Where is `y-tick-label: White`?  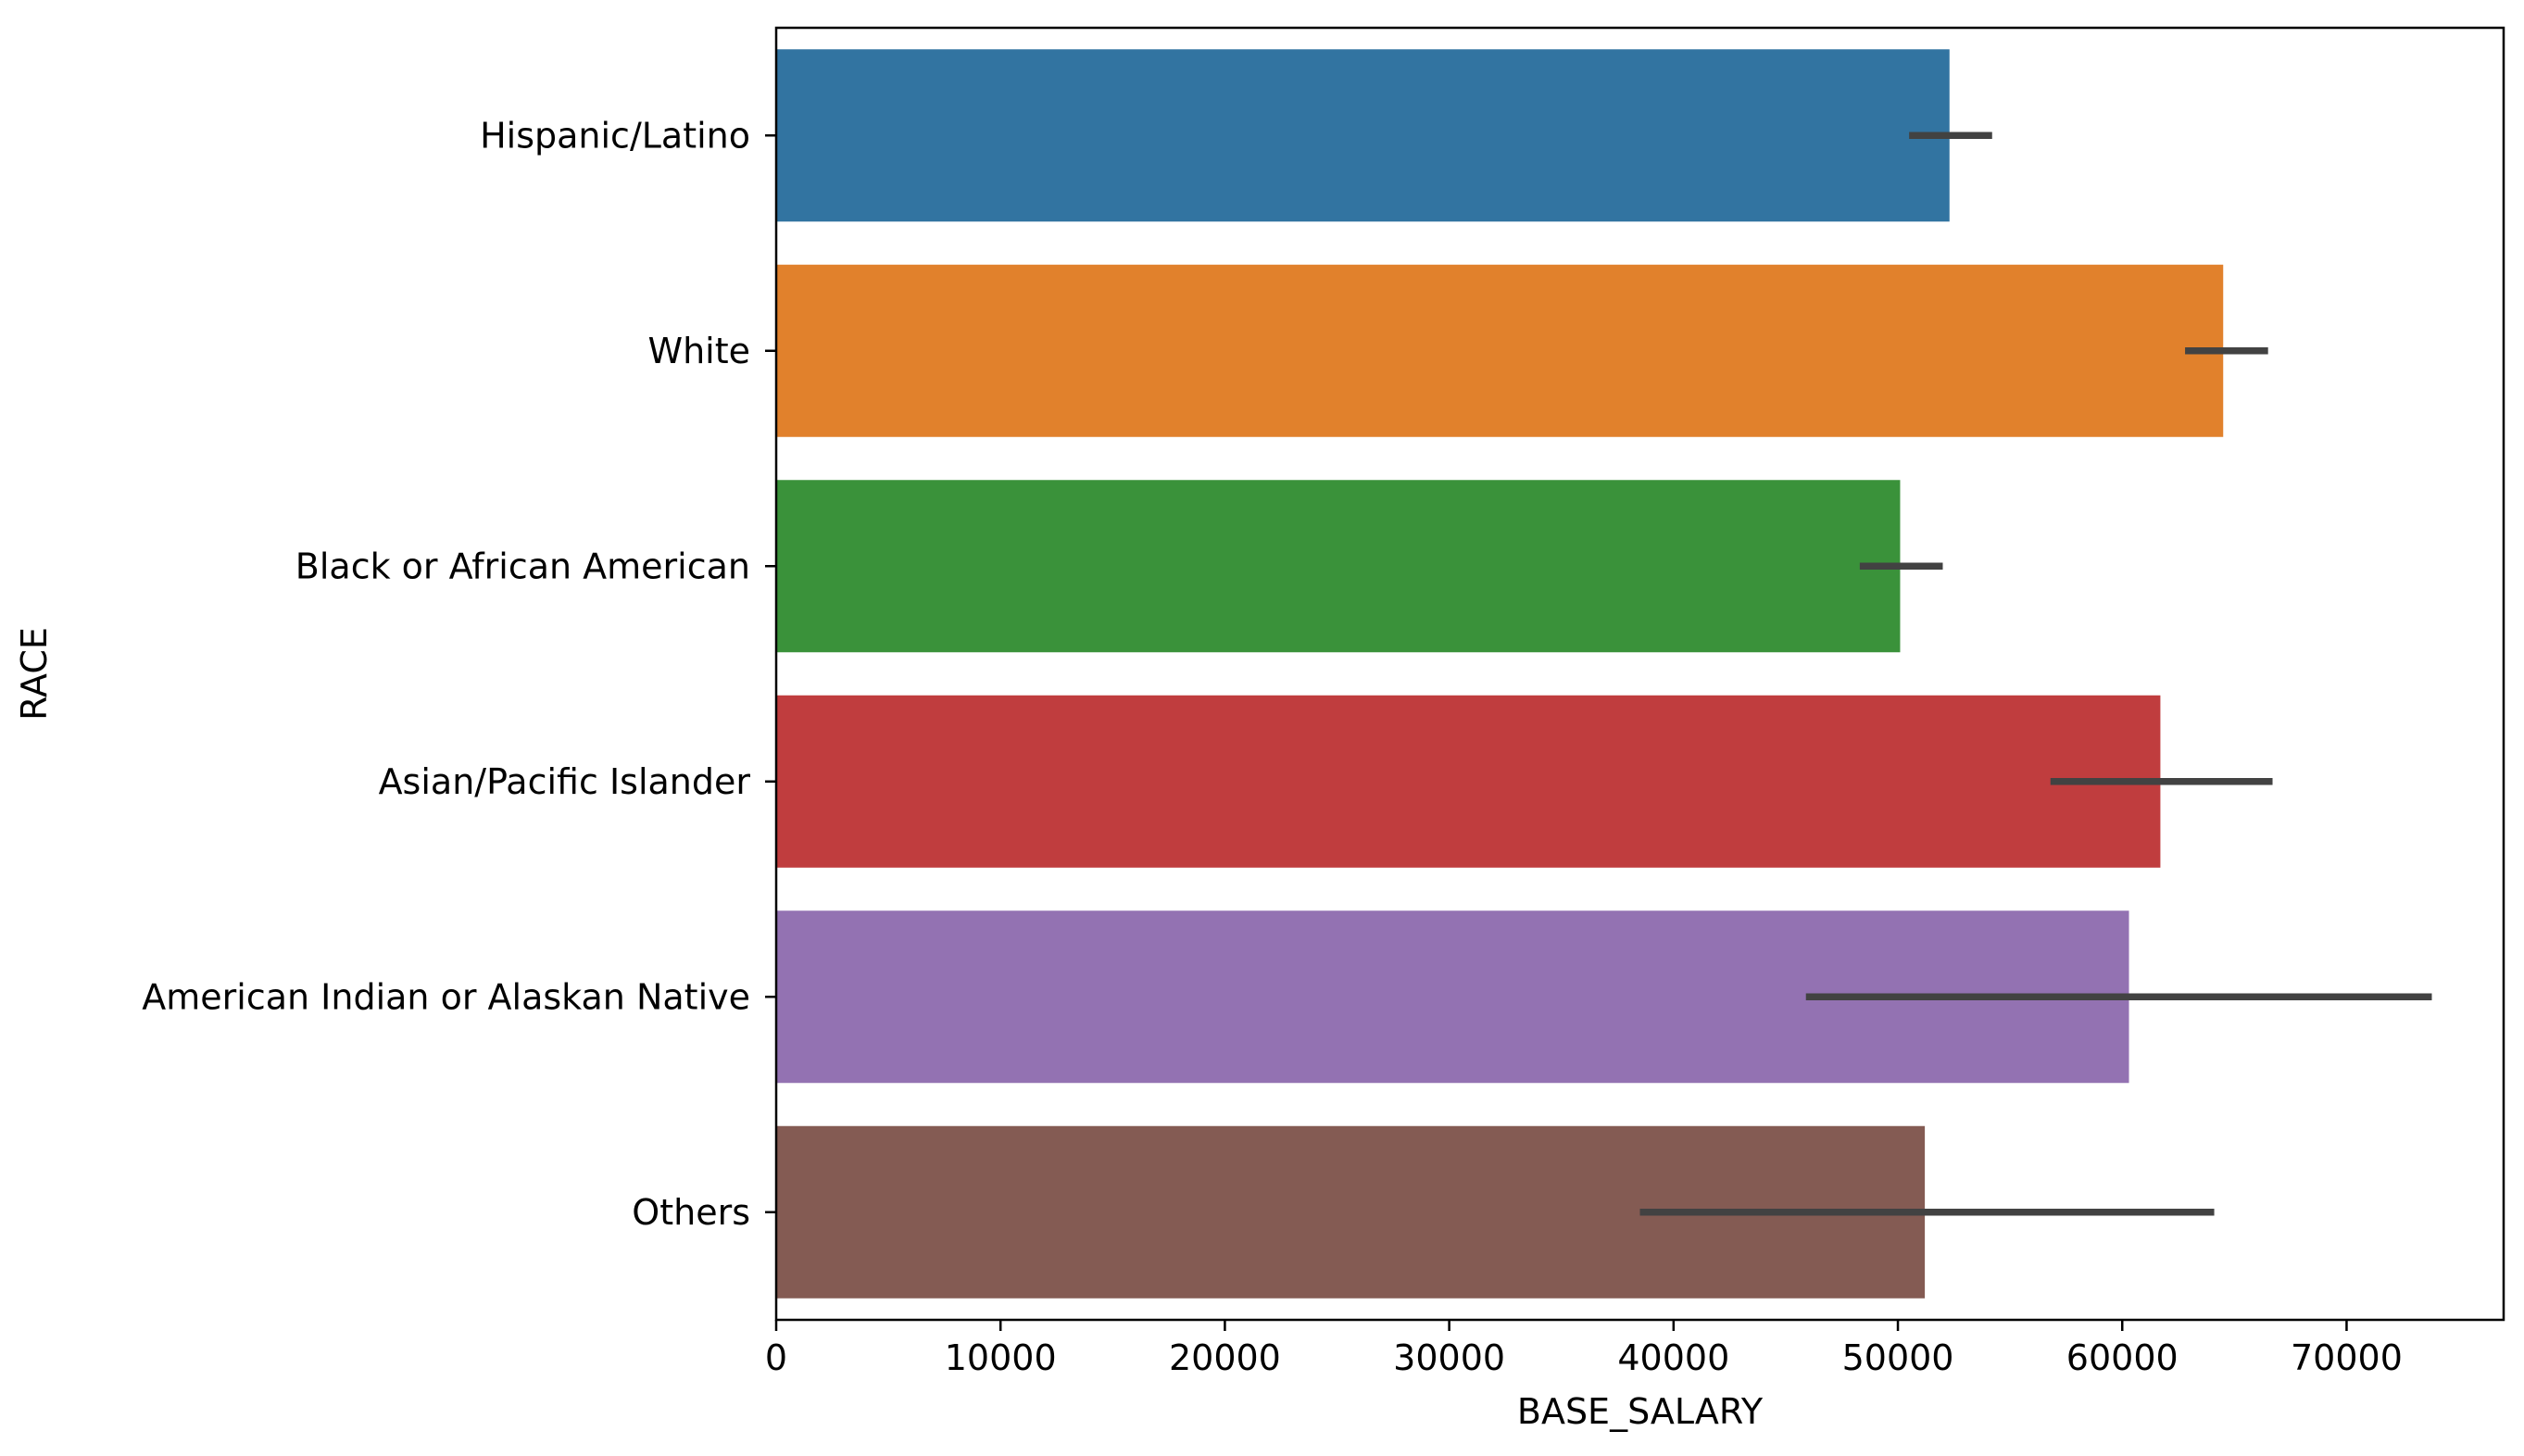
y-tick-label: White is located at coordinates (699, 351).